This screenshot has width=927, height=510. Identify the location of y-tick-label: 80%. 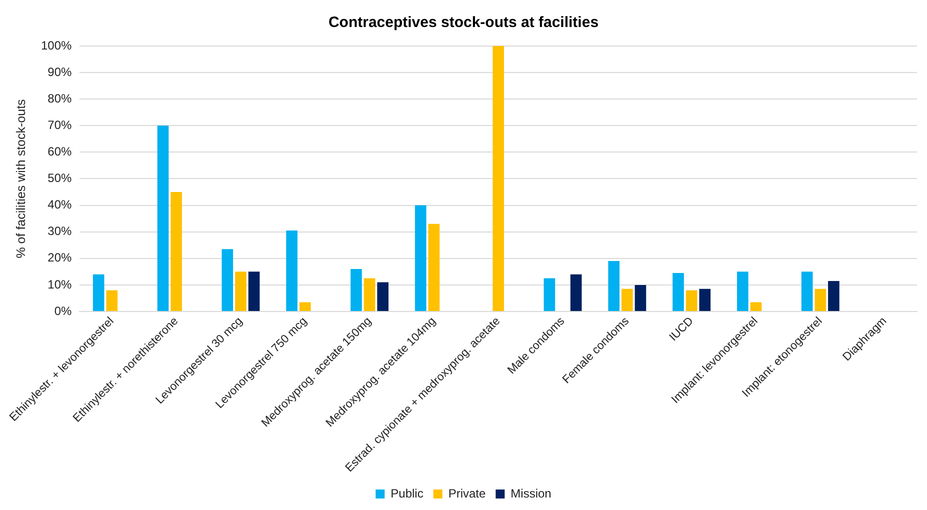
(60, 98).